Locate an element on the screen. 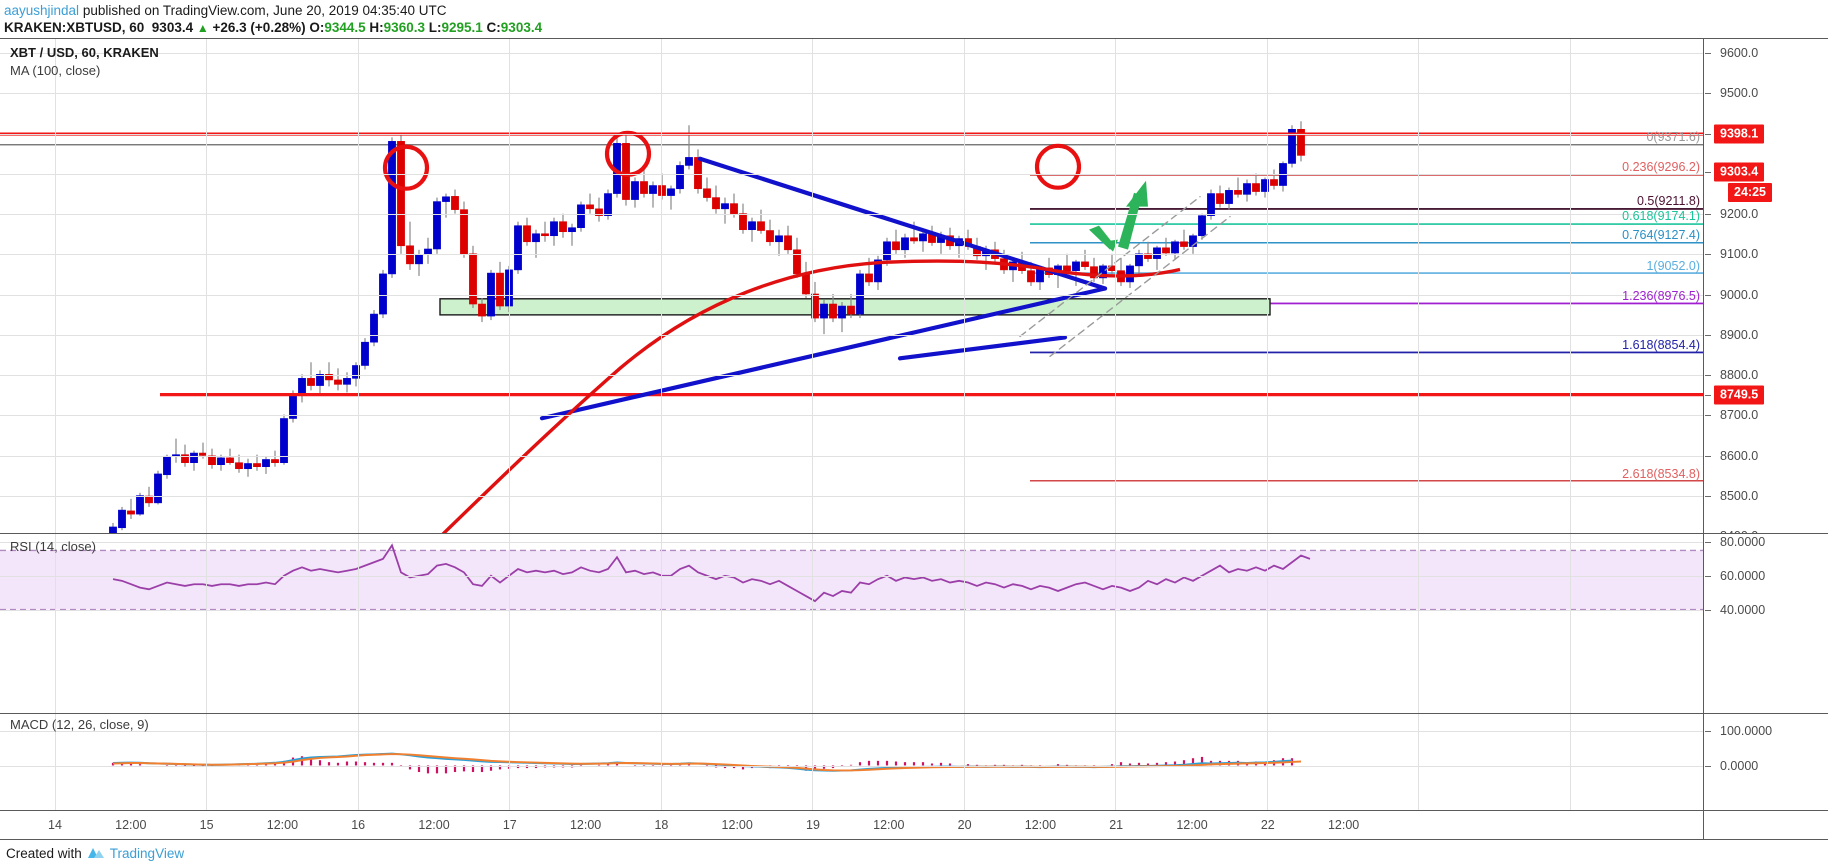 The width and height of the screenshot is (1828, 868). fib-level-label: 0.618(9174.1) is located at coordinates (1661, 216).